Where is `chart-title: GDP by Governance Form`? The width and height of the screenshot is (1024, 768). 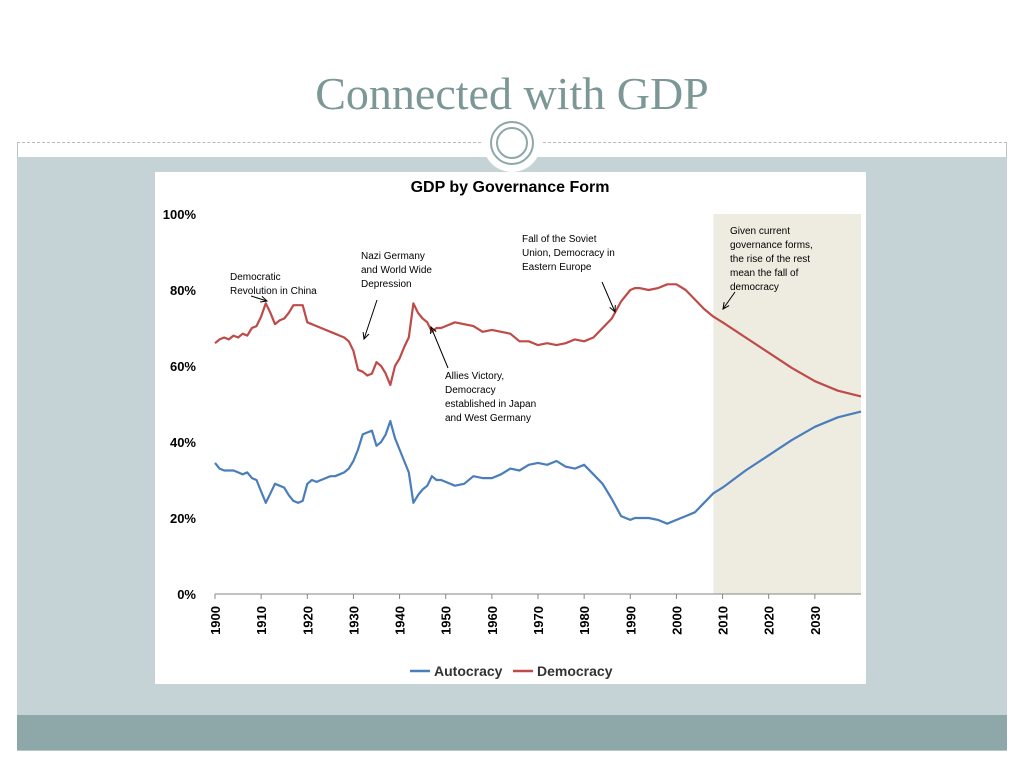 chart-title: GDP by Governance Form is located at coordinates (510, 187).